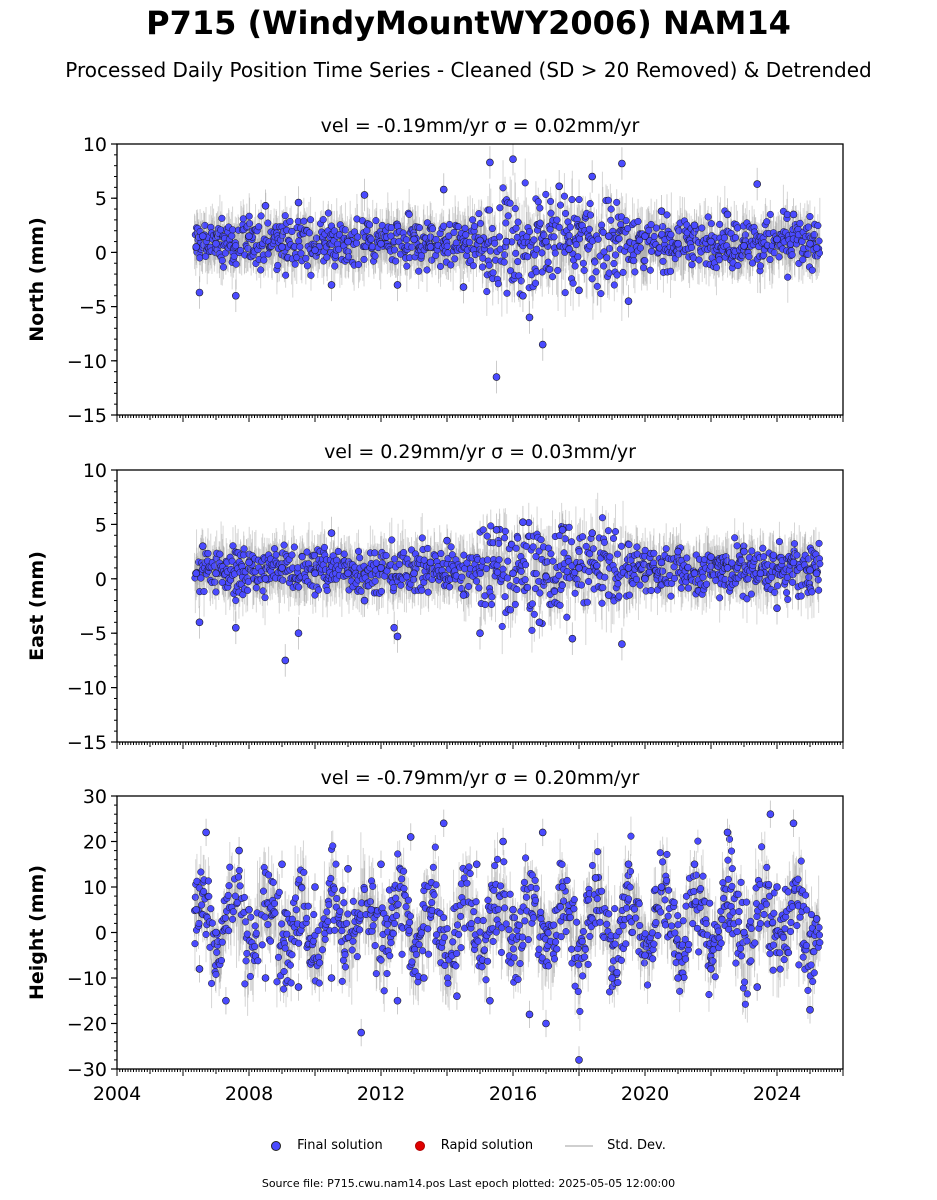 The width and height of the screenshot is (937, 1200). Describe the element at coordinates (480, 126) in the screenshot. I see `panel-title: vel = -0.19mm/yr σ = 0.02mm/yr` at that location.